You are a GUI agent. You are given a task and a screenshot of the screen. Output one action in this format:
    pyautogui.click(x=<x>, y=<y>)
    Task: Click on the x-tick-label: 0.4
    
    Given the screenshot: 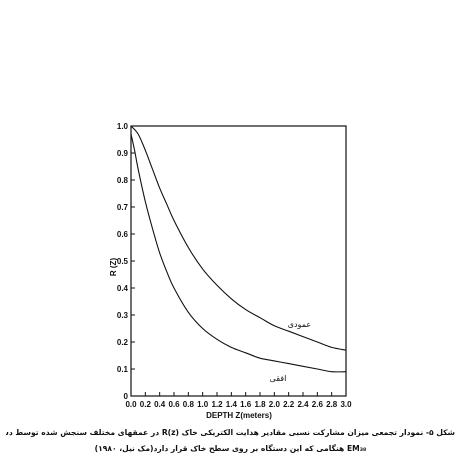 What is the action you would take?
    pyautogui.click(x=160, y=404)
    